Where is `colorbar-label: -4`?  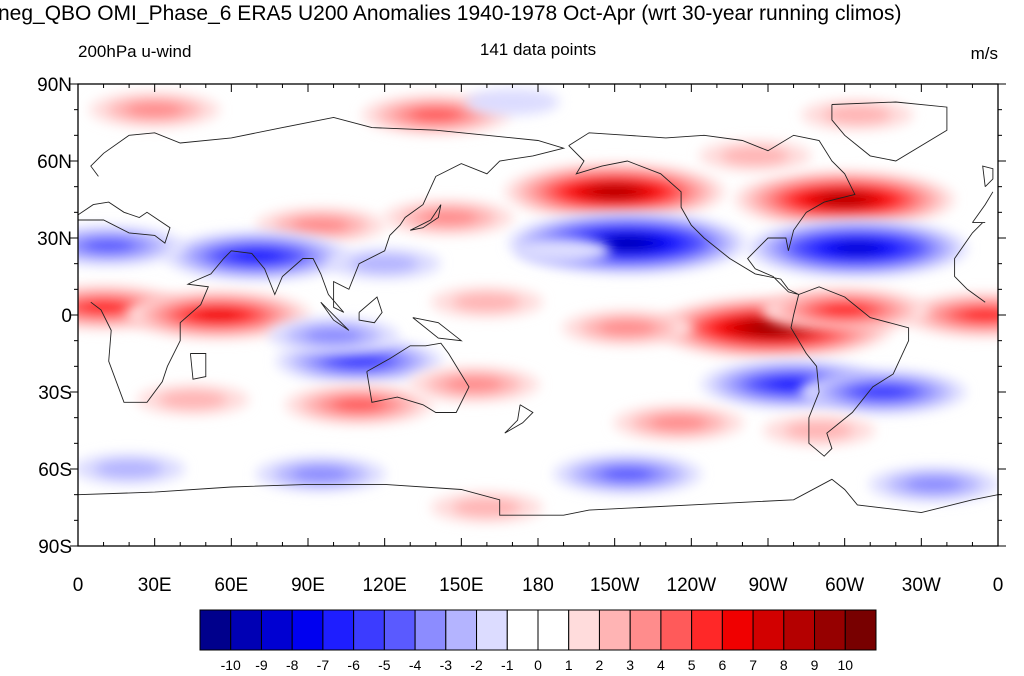 colorbar-label: -4 is located at coordinates (415, 665).